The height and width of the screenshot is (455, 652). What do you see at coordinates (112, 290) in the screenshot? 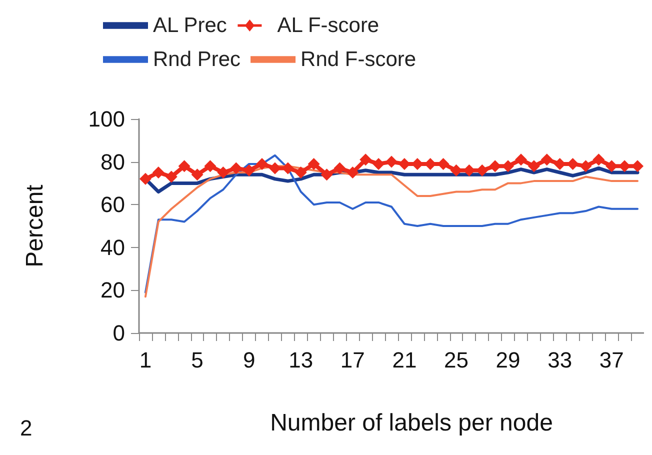
I see `y-tick-label: 20` at bounding box center [112, 290].